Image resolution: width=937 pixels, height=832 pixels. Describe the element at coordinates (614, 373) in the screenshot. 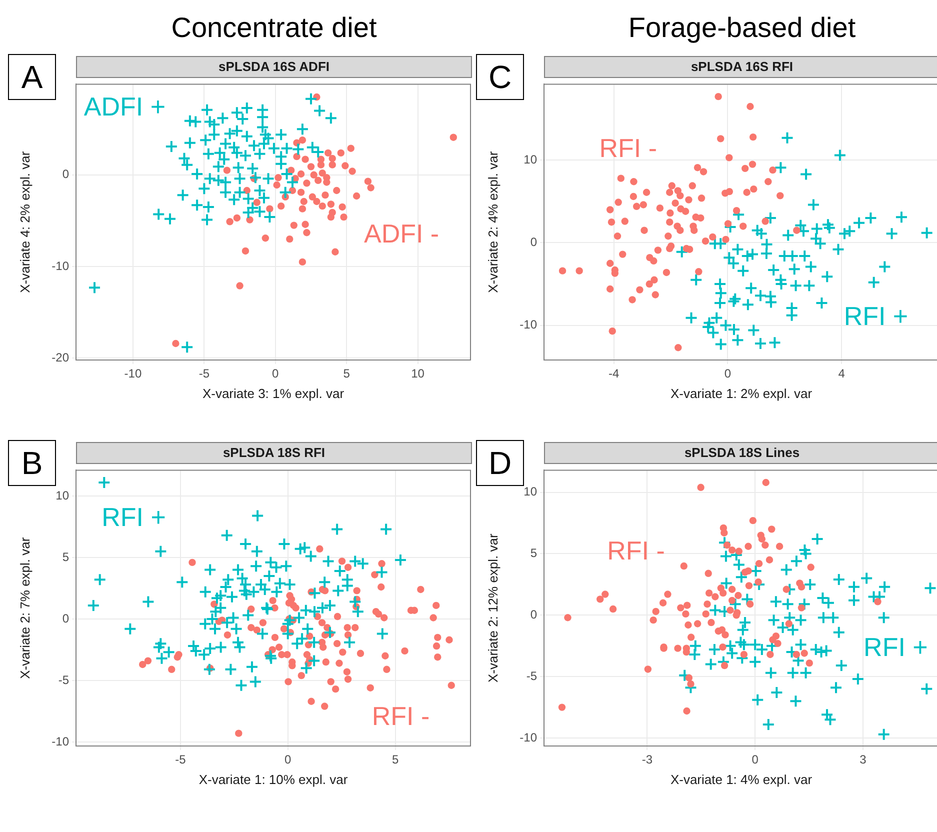

I see `x-tick-label: -4` at that location.